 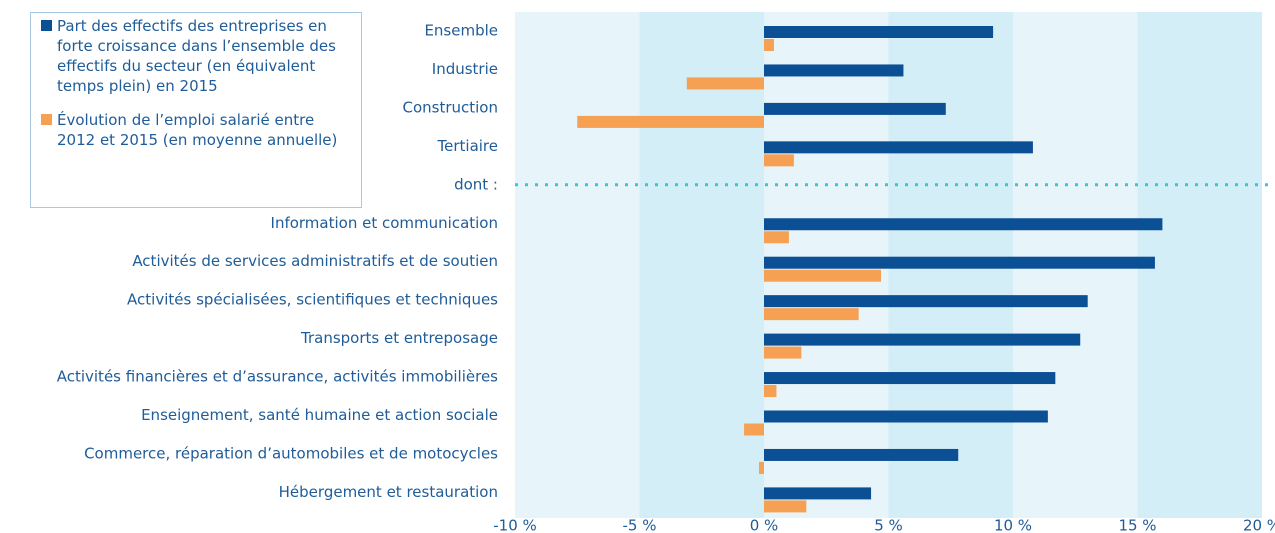 What do you see at coordinates (1259, 525) in the screenshot?
I see `x-tick-label: 20 %` at bounding box center [1259, 525].